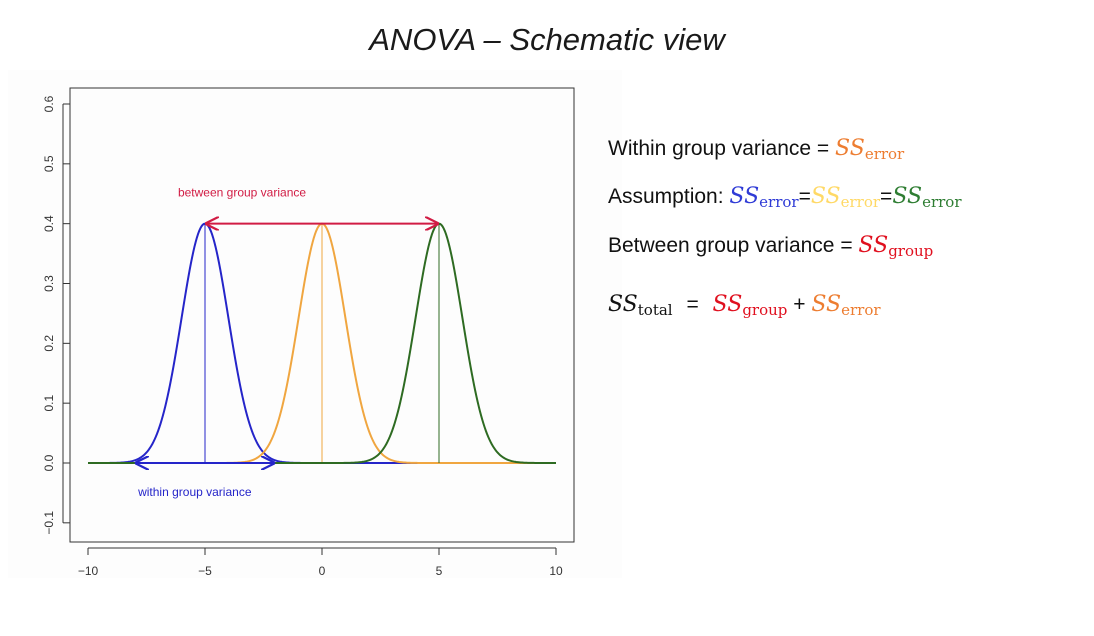 This screenshot has width=1094, height=636. I want to click on y-tick-label: 0.2, so click(49, 343).